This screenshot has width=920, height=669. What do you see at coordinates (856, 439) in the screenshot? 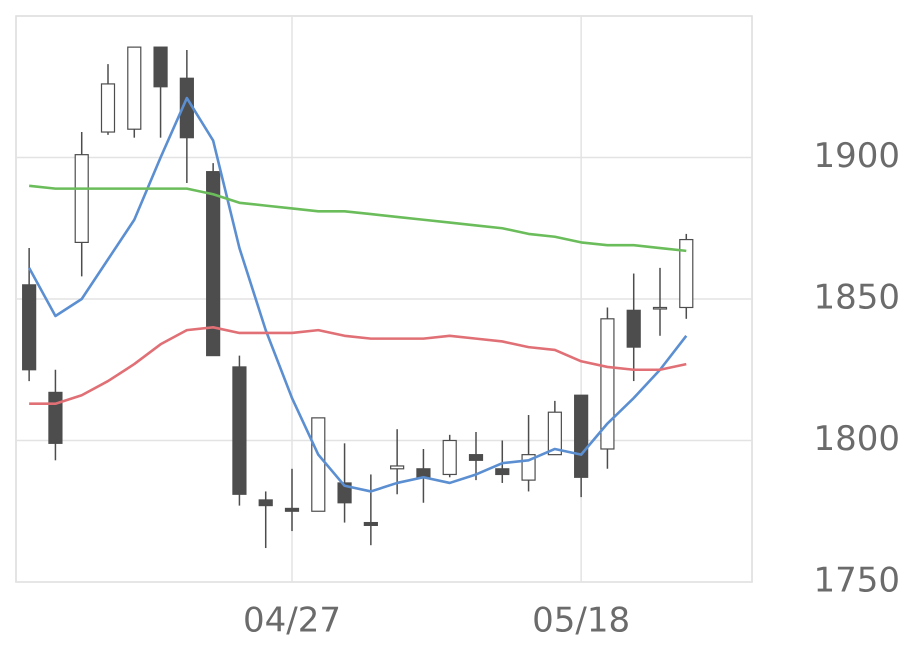
I see `y-tick-label: 1800` at bounding box center [856, 439].